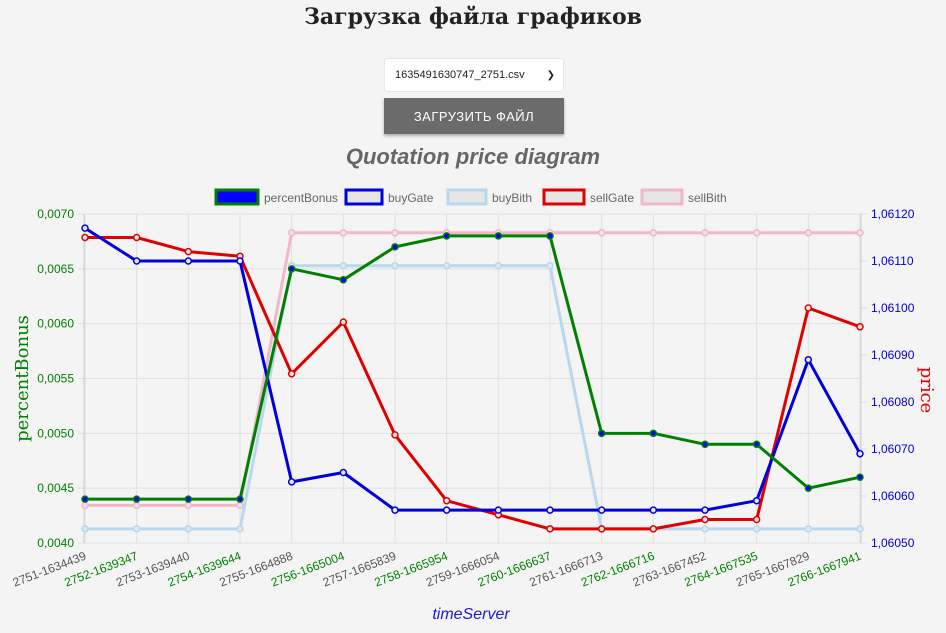 Image resolution: width=946 pixels, height=633 pixels. I want to click on file-select-value: 1635491630747_2751.csv, so click(460, 75).